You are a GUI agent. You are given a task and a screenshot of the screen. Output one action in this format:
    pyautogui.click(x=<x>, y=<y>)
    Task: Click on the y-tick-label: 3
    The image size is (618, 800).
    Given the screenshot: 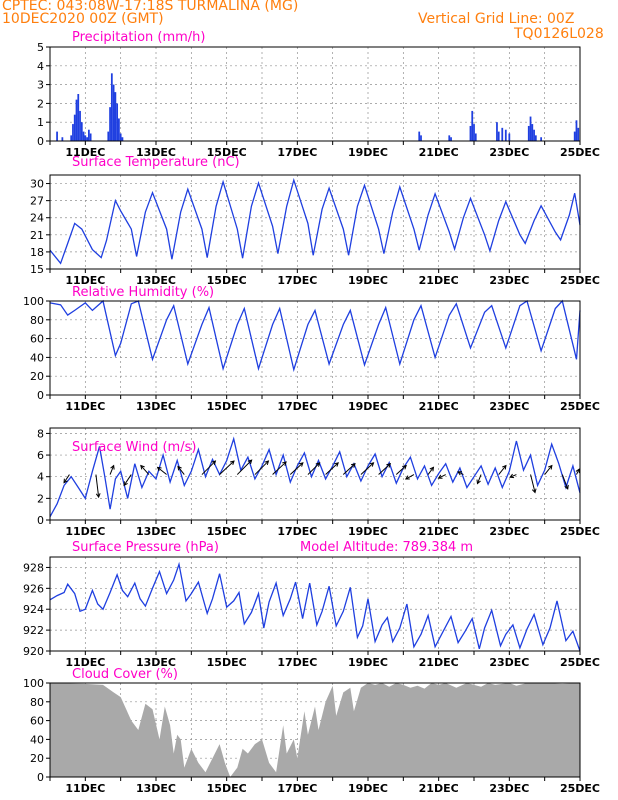 What is the action you would take?
    pyautogui.click(x=40, y=85)
    